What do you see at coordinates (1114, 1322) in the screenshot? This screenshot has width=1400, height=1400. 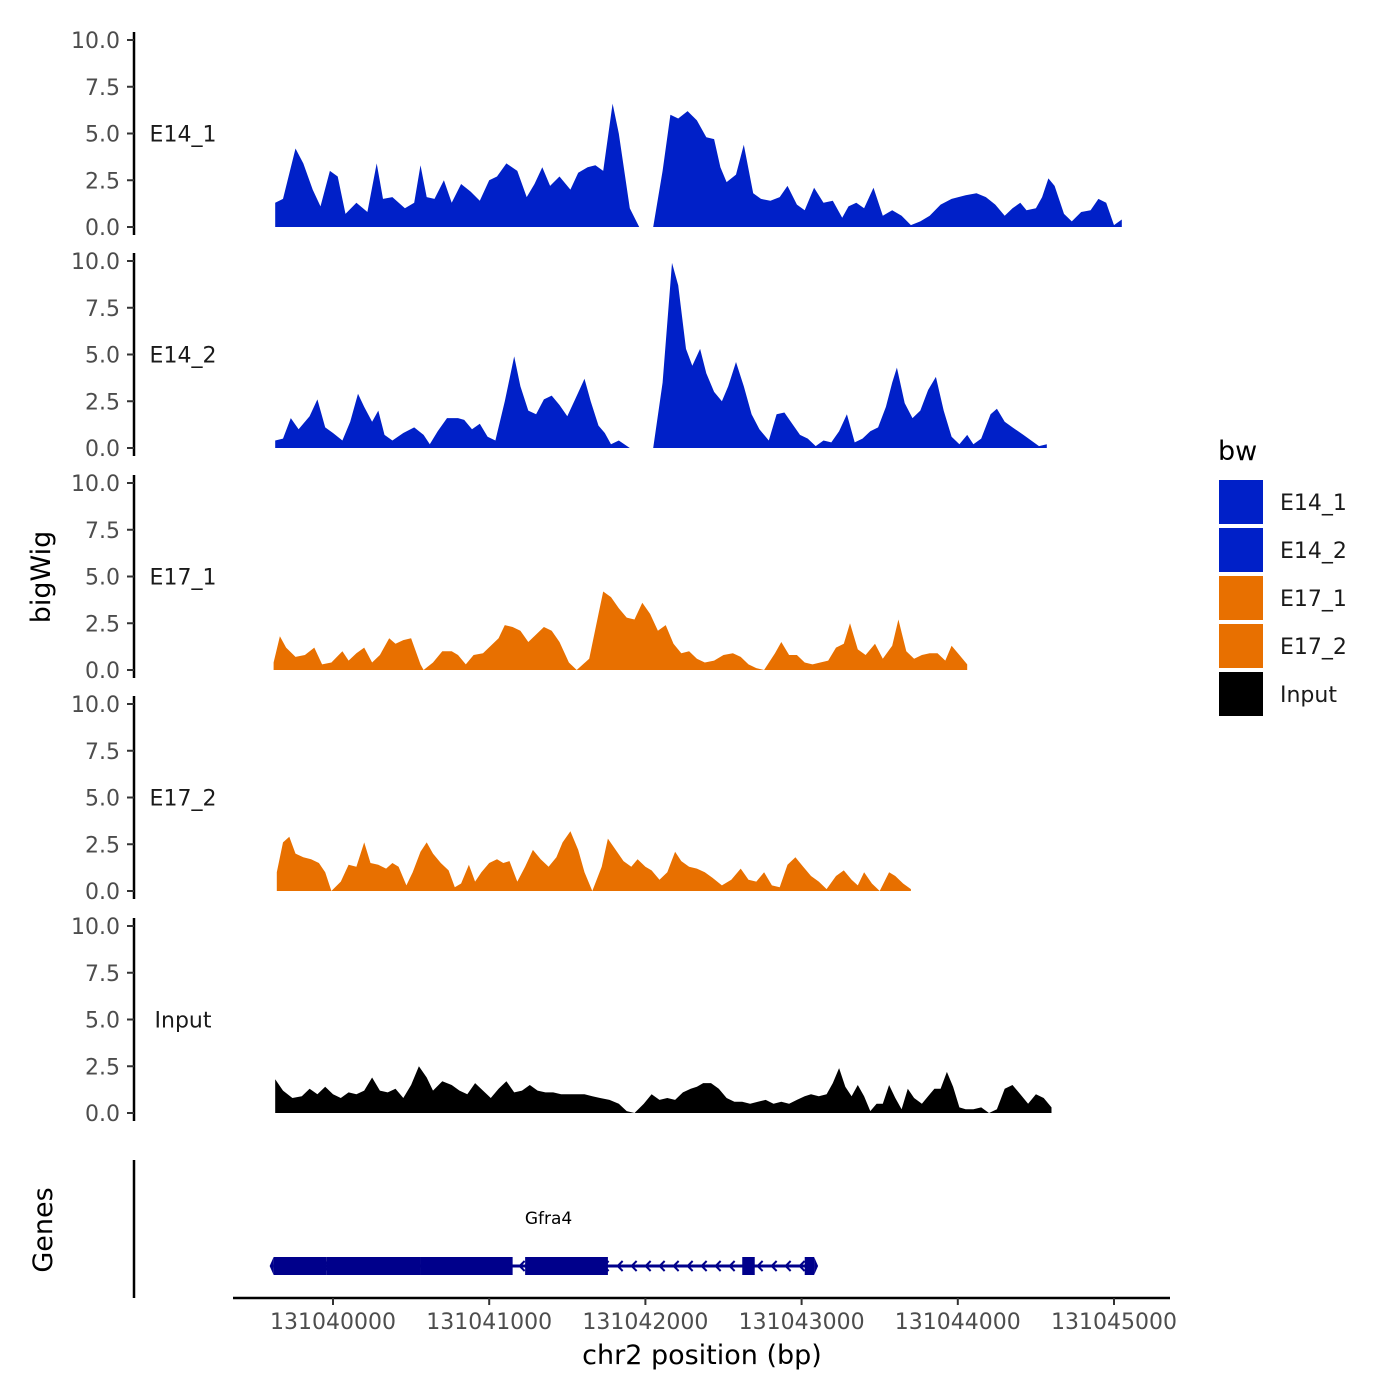 I see `x-tick-label: 131045000` at bounding box center [1114, 1322].